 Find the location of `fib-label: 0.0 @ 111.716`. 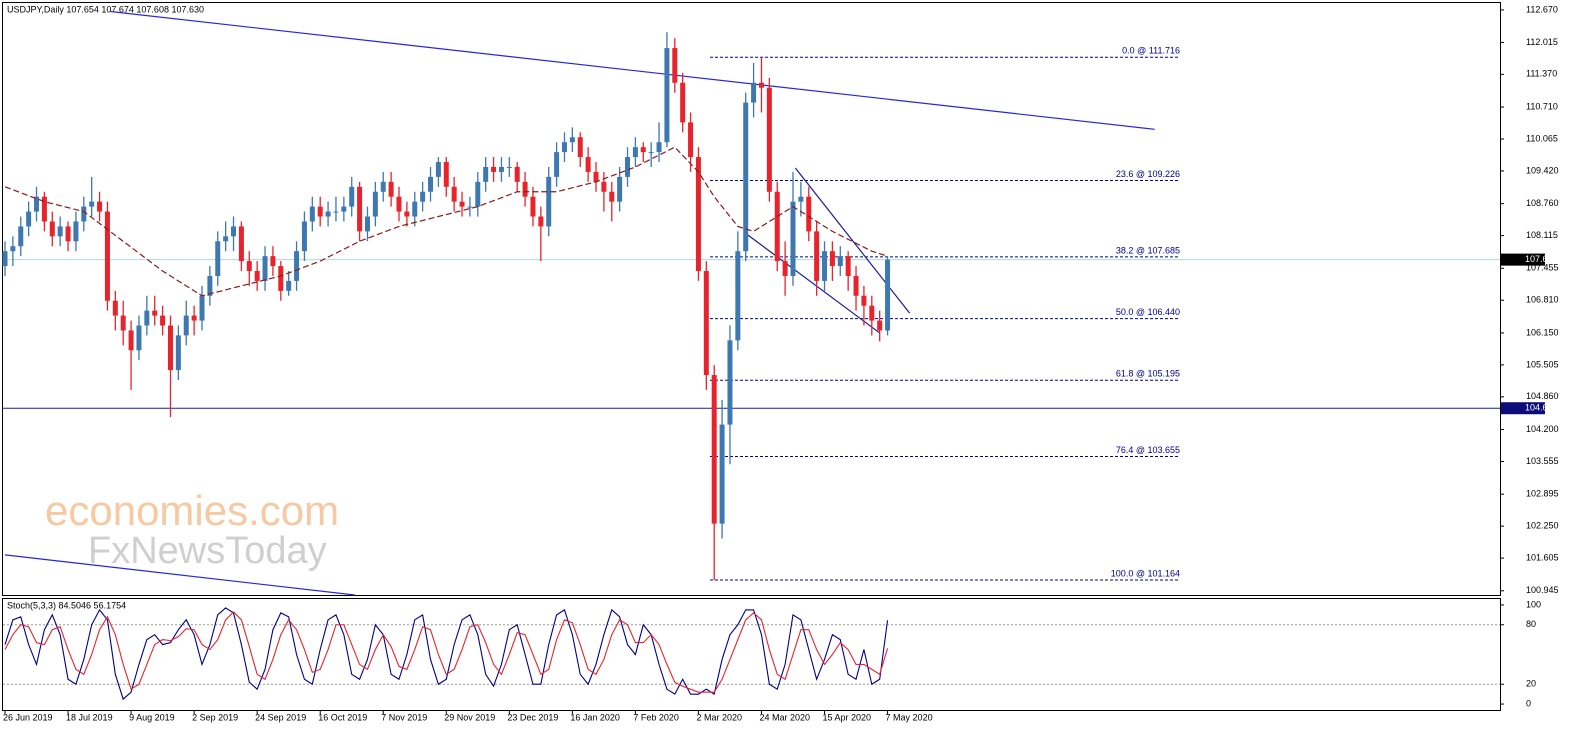

fib-label: 0.0 @ 111.716 is located at coordinates (1151, 51).